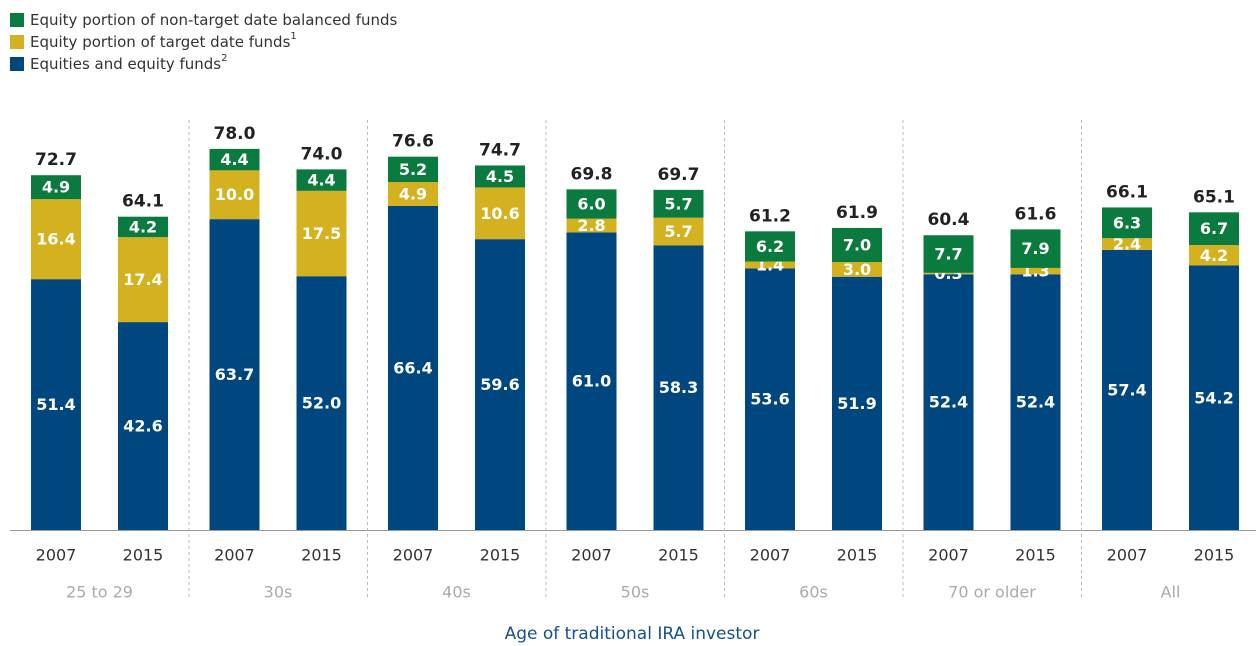 This screenshot has height=646, width=1256. What do you see at coordinates (456, 592) in the screenshot?
I see `group-label: 40s` at bounding box center [456, 592].